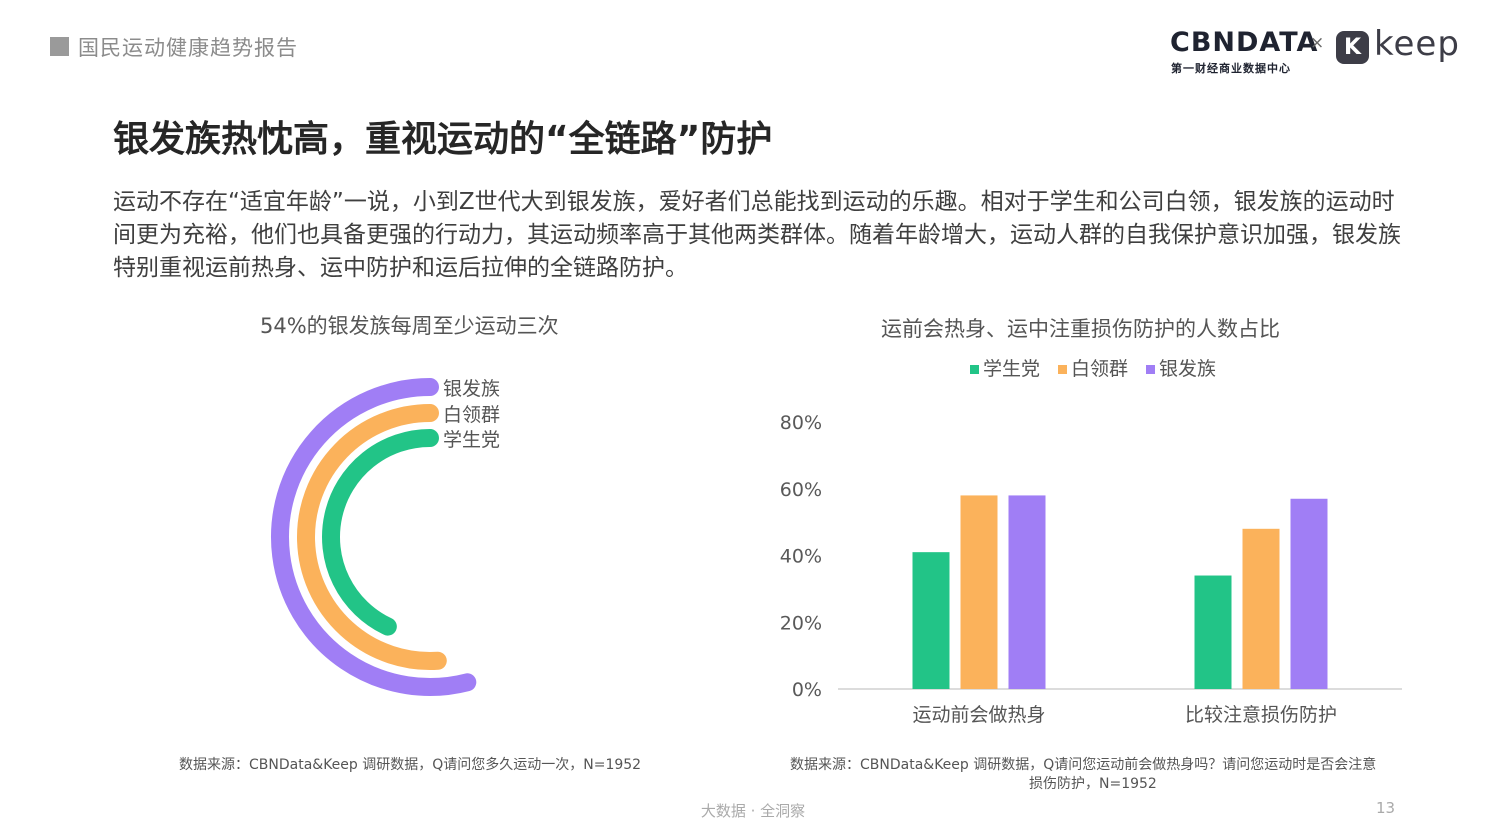  Describe the element at coordinates (978, 715) in the screenshot. I see `x-category-label: 运动前会做热身` at that location.